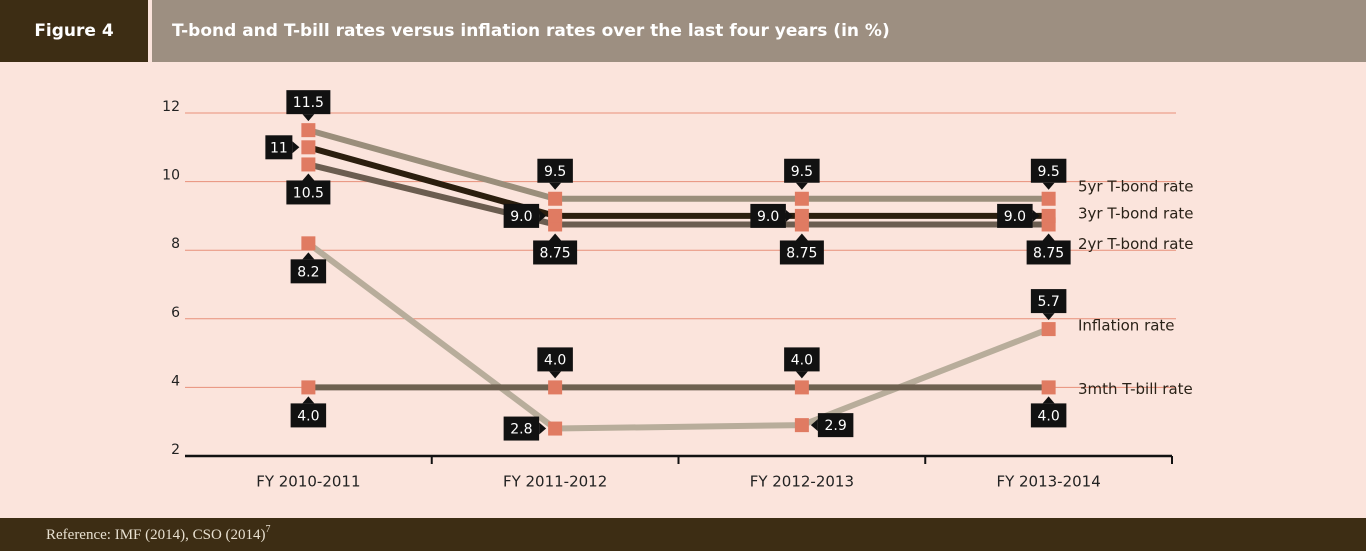  I want to click on y-tick-label: 12, so click(171, 107).